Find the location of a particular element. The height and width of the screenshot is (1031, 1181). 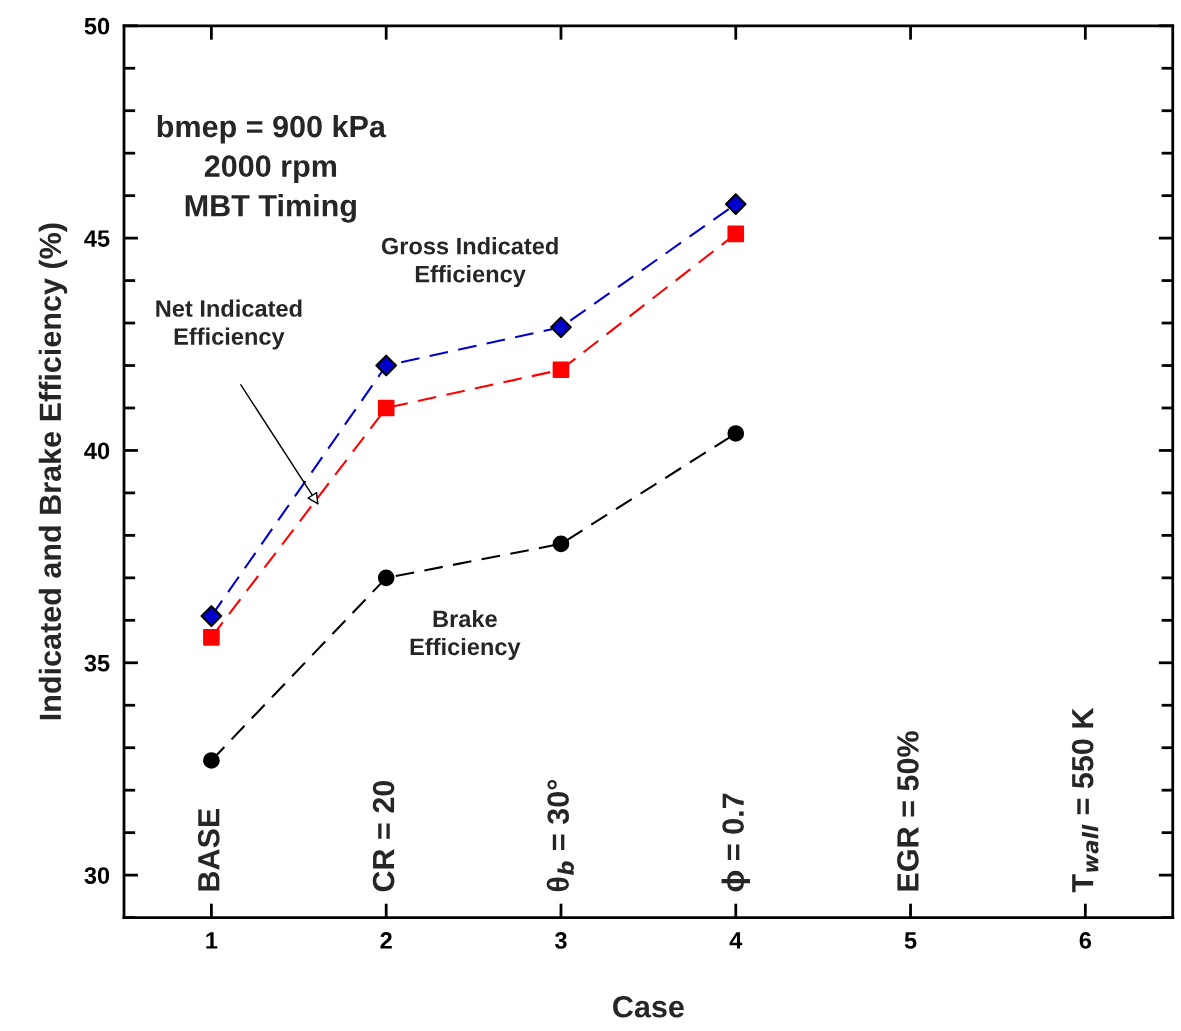

annotation: bmep = 900 kPa 2000 rpm MBT Timing is located at coordinates (272, 168).